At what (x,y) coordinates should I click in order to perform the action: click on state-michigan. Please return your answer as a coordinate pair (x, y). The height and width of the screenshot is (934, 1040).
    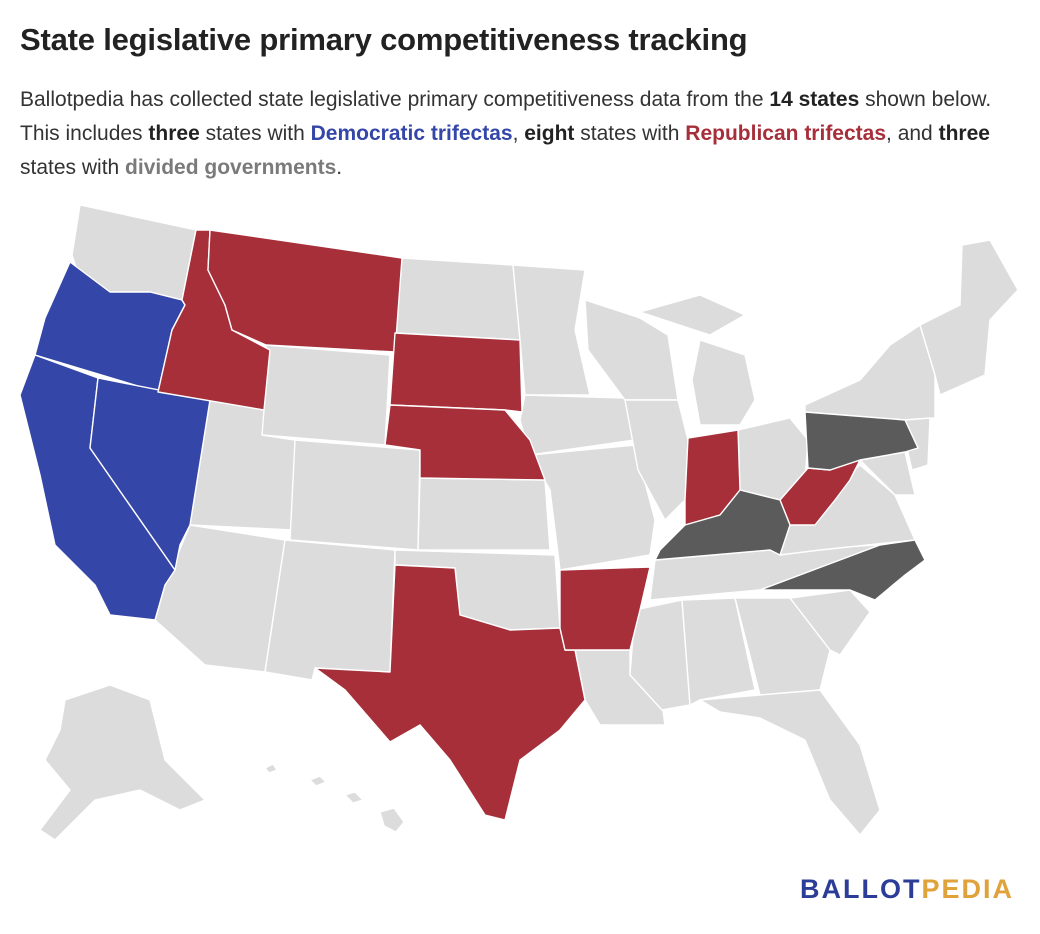
    Looking at the image, I should click on (697, 360).